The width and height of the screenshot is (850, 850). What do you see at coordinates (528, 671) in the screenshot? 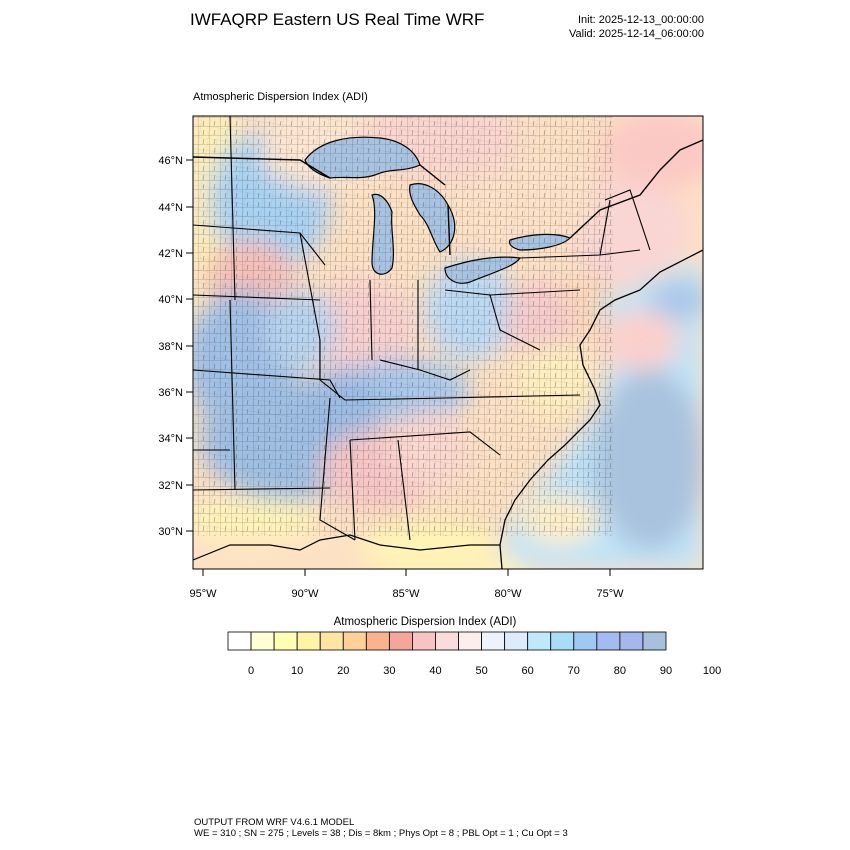
I see `colorbar-tick-label: 60` at bounding box center [528, 671].